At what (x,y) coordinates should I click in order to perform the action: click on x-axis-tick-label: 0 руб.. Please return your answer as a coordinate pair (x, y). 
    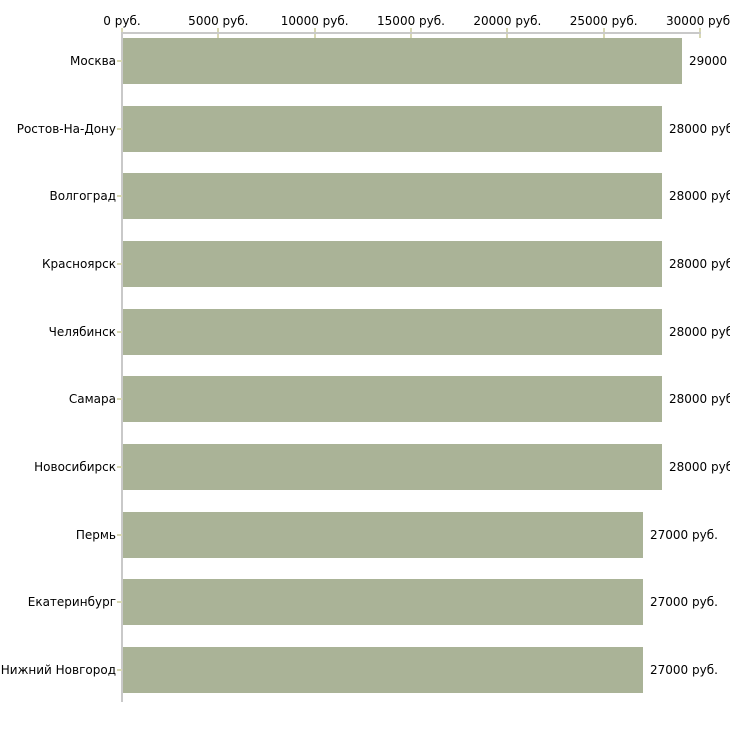
    Looking at the image, I should click on (122, 21).